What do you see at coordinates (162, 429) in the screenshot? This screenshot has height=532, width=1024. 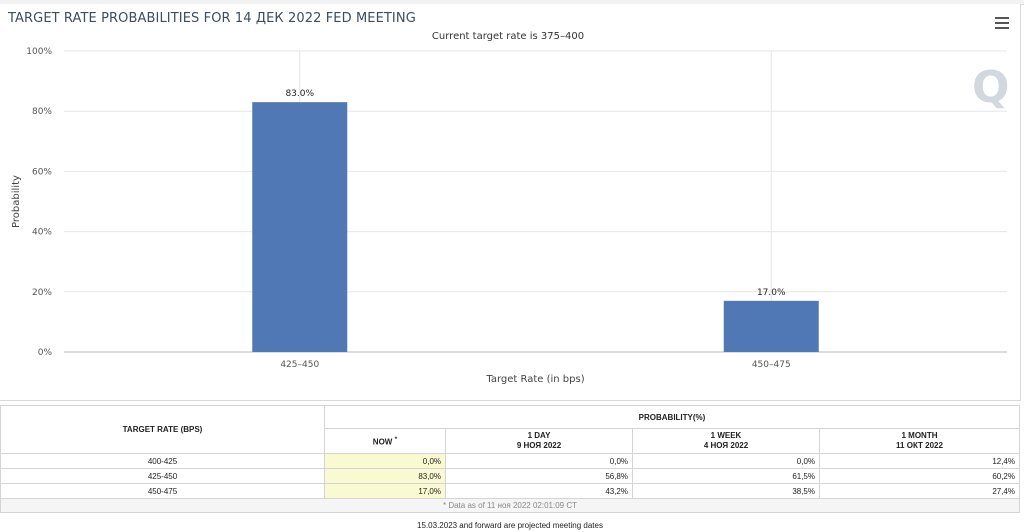 I see `header-target-rate: TARGET RATE (BPS)` at bounding box center [162, 429].